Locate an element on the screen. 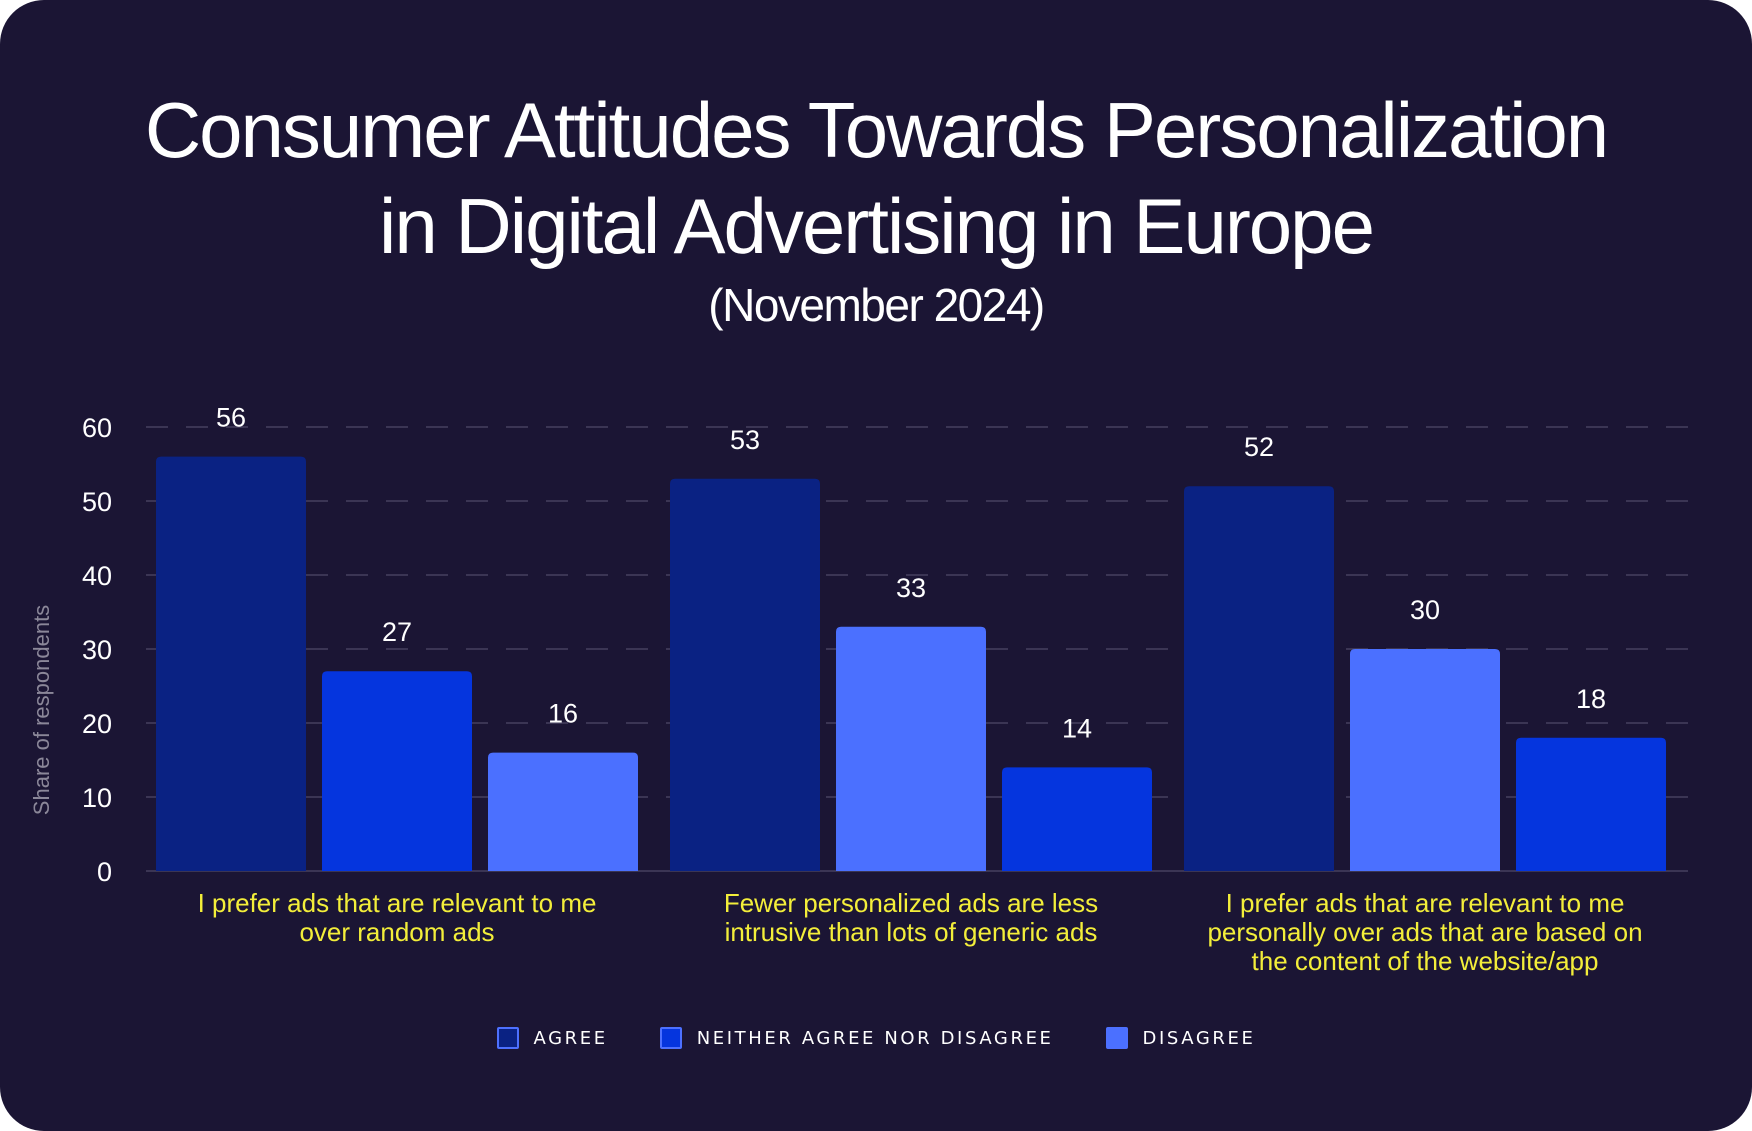 The height and width of the screenshot is (1131, 1752). category-label-line: the content of the website/app is located at coordinates (1425, 961).